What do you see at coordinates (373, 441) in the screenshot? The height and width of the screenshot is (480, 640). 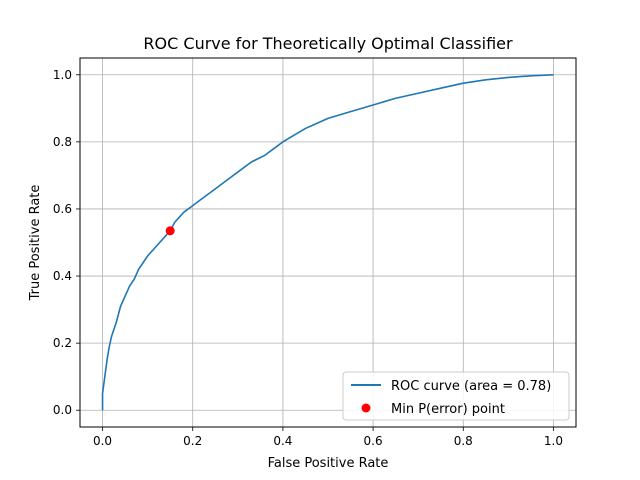 I see `x-tick-label: 0.6` at bounding box center [373, 441].